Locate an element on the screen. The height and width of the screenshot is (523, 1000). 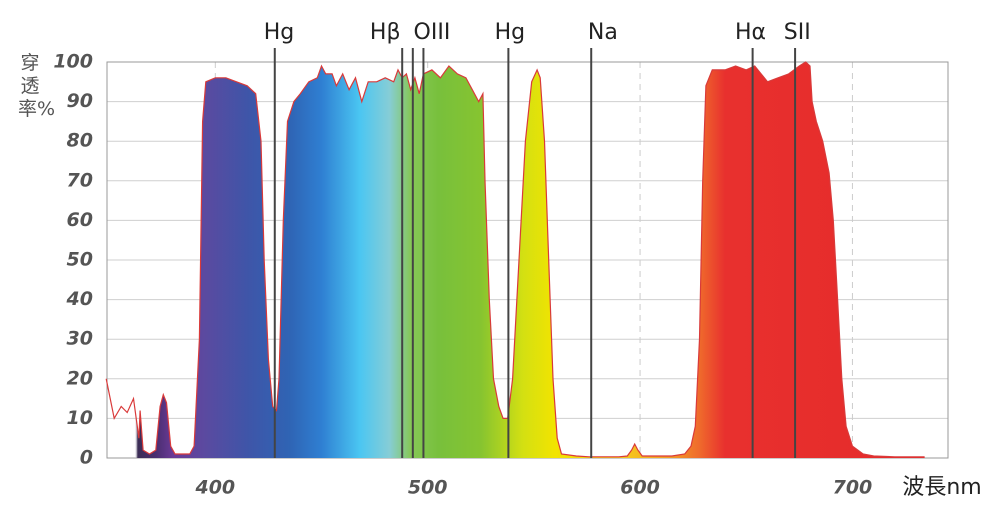
y-tick-label: 20 is located at coordinates (80, 378).